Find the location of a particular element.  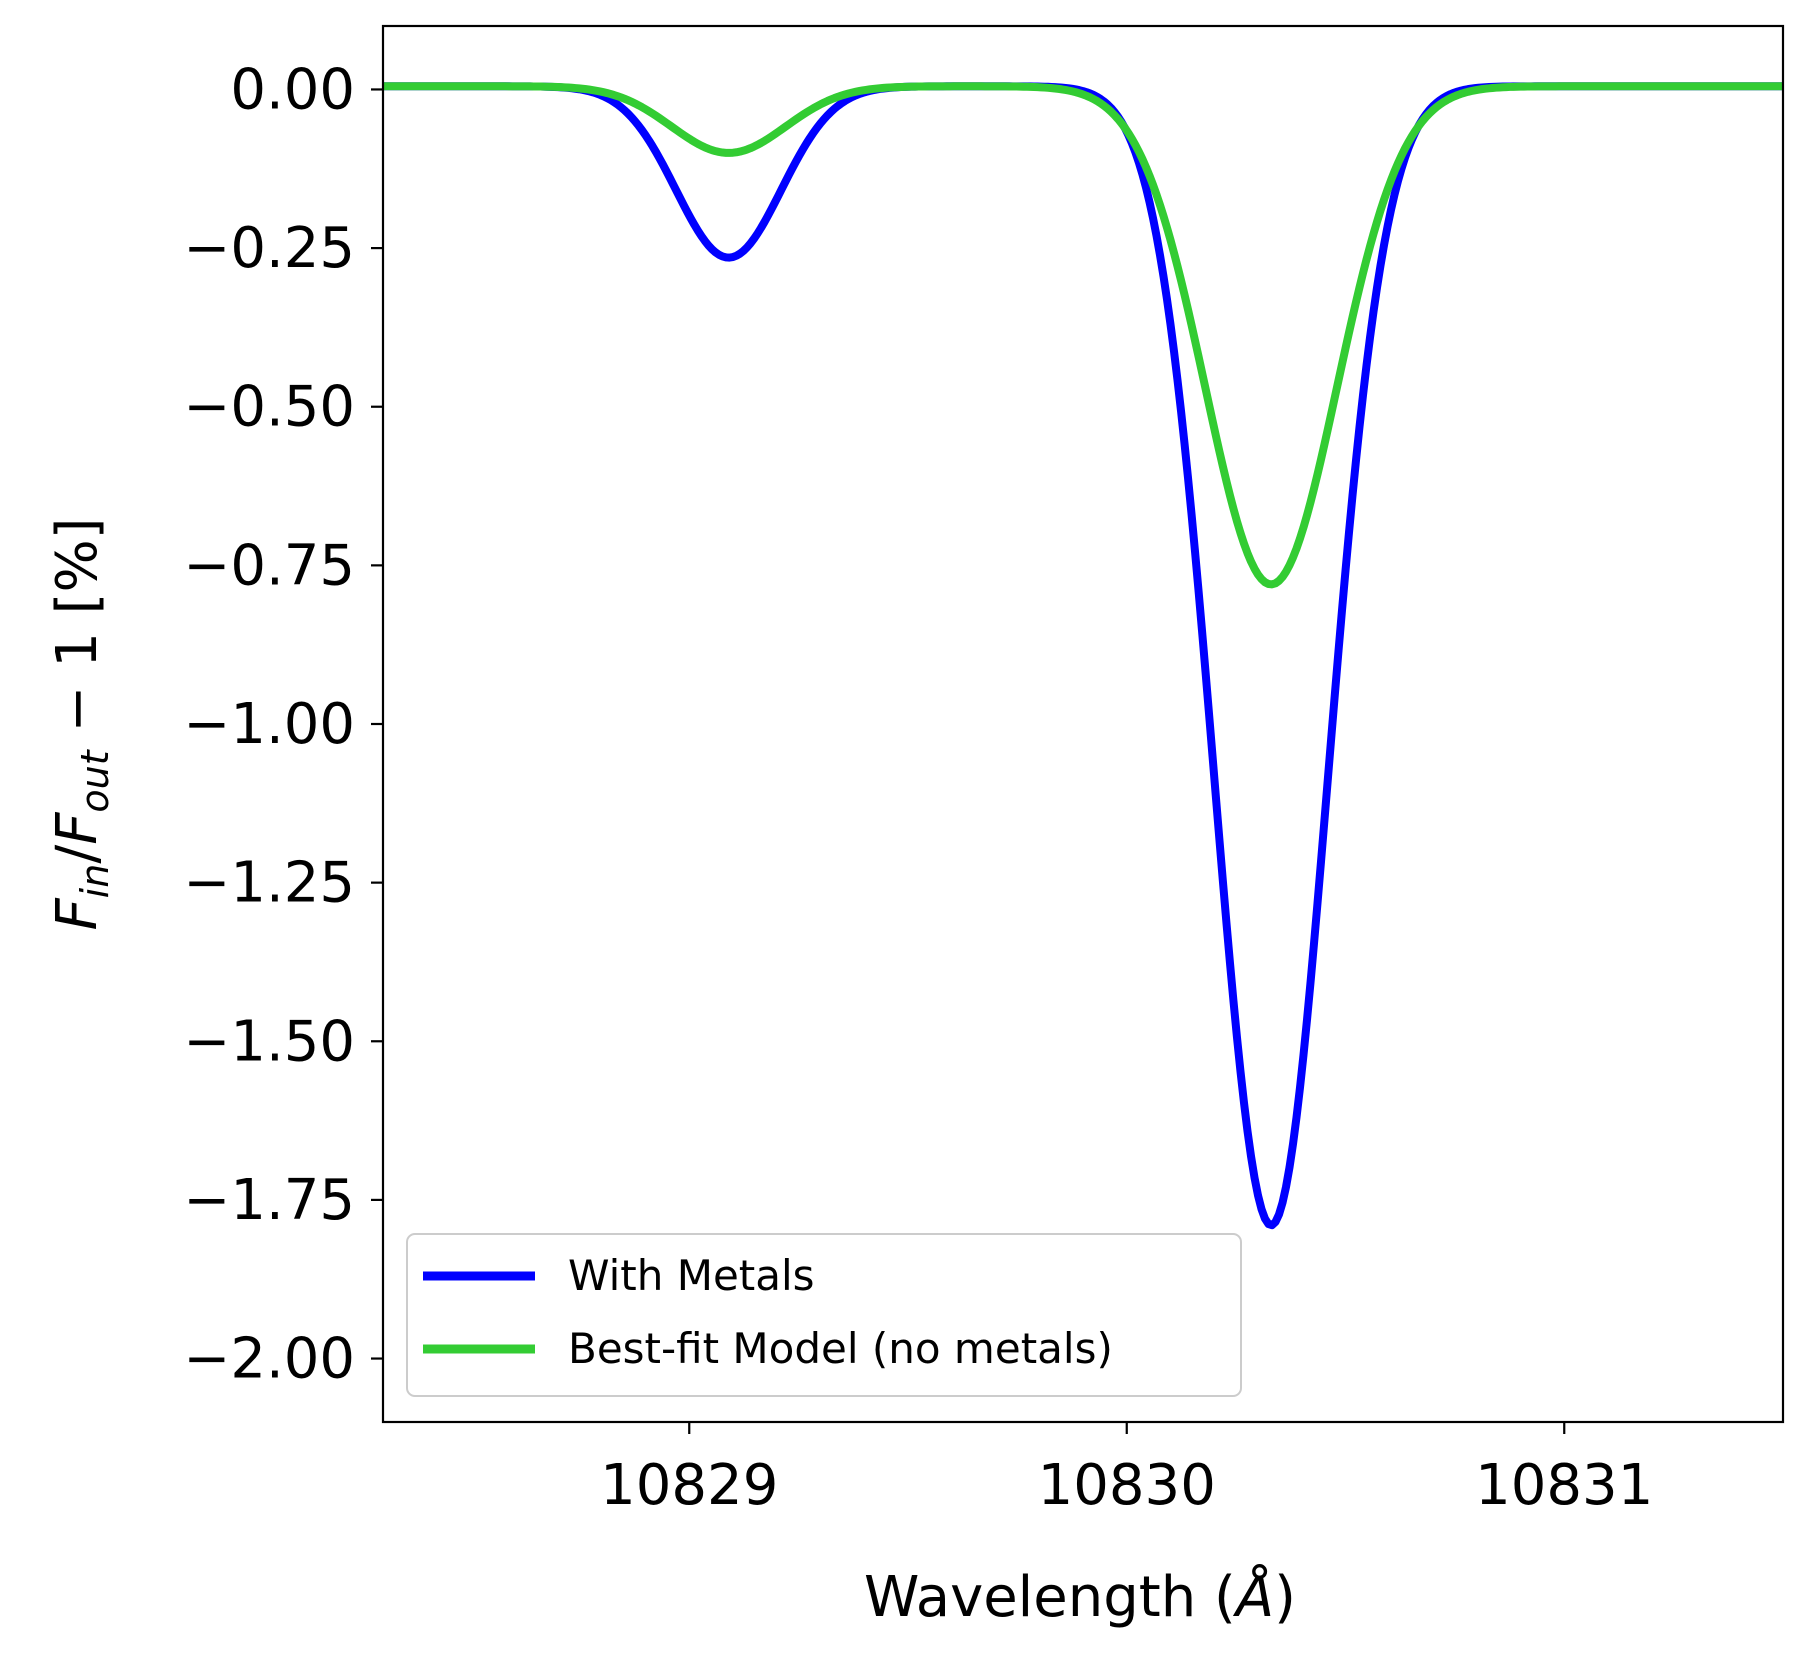

legend-frame is located at coordinates (824, 1315).